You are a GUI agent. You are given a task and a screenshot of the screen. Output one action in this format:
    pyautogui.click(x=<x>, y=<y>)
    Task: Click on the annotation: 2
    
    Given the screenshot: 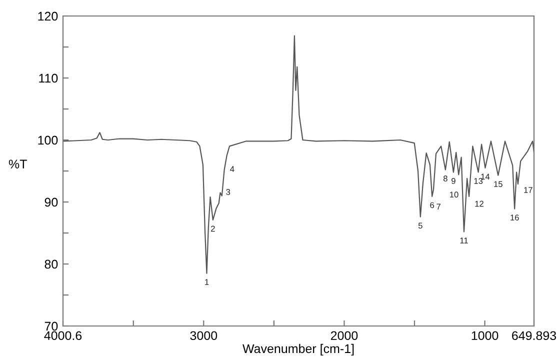 What is the action you would take?
    pyautogui.click(x=213, y=229)
    